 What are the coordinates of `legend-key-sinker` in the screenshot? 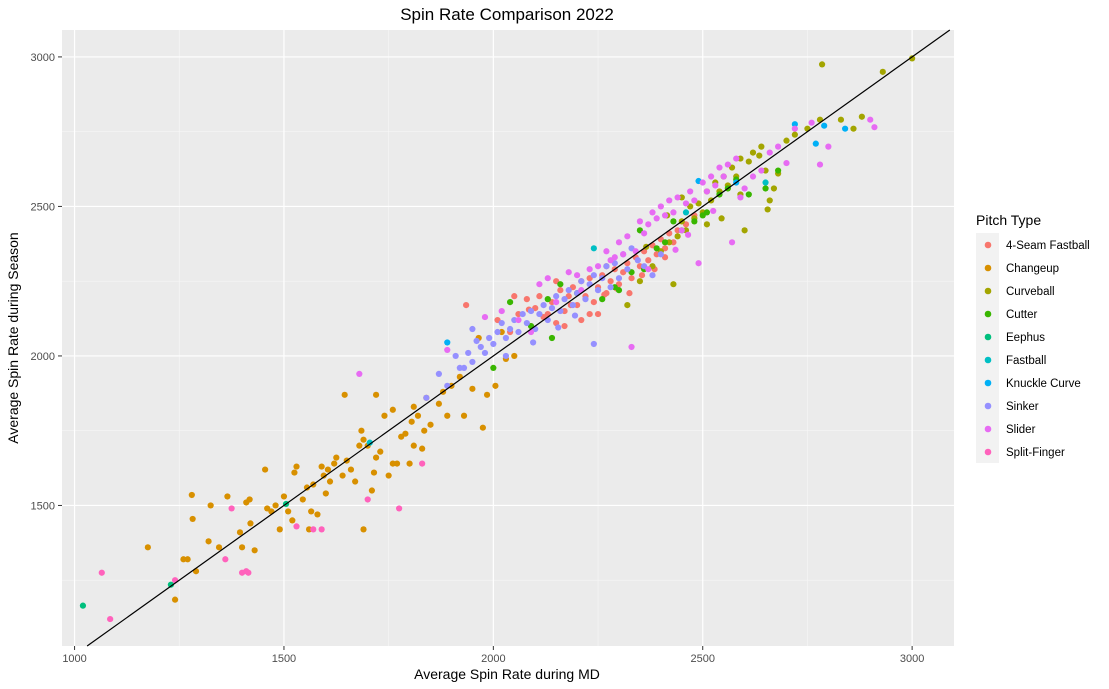 It's located at (988, 406).